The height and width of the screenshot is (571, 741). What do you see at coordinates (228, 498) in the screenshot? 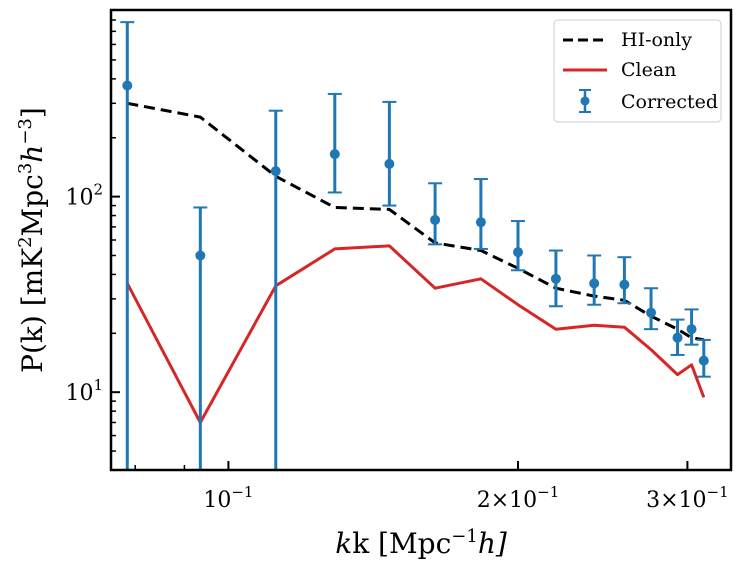
I see `x-tick-label: 10−1` at bounding box center [228, 498].